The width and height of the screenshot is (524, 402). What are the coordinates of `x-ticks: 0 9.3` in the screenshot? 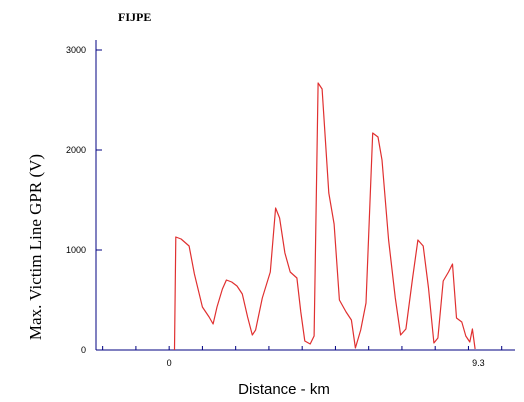 It's located at (302, 357).